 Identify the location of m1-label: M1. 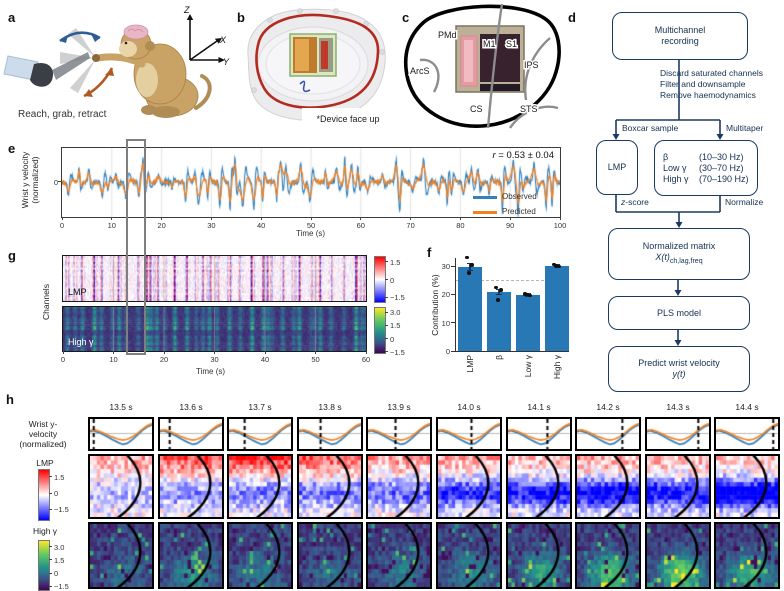
(489, 44).